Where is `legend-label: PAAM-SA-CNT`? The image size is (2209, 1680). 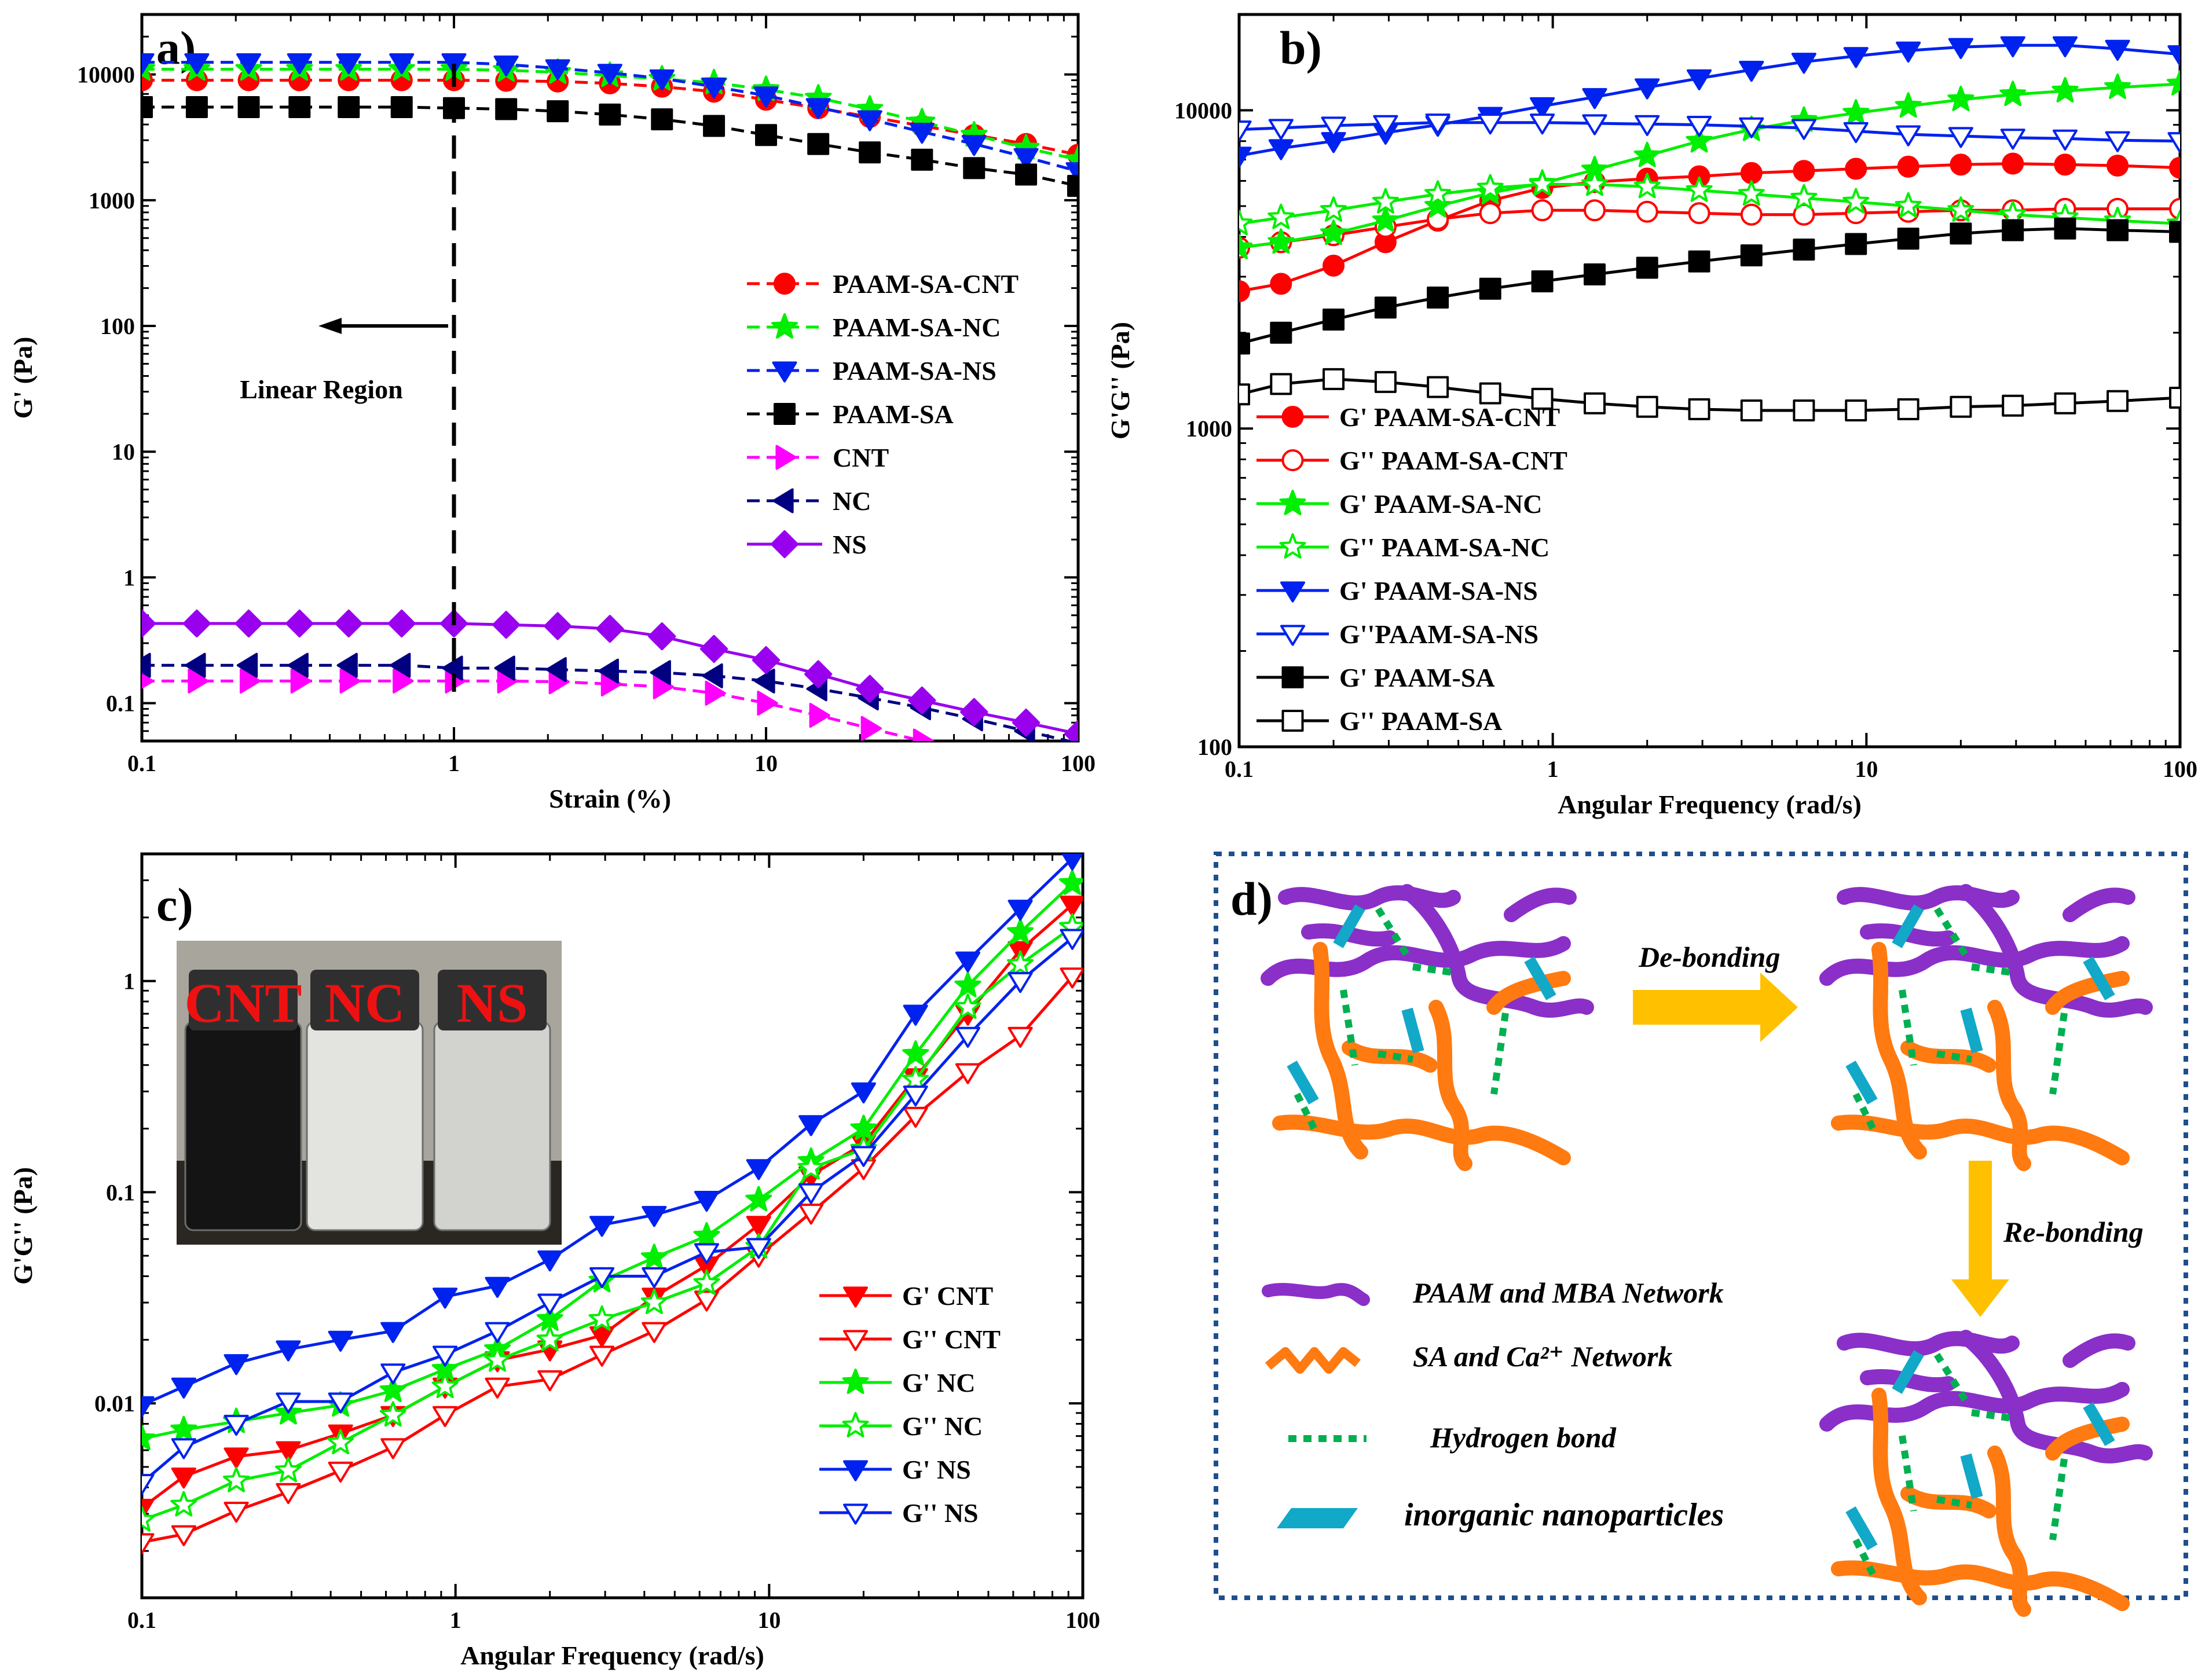 legend-label: PAAM-SA-CNT is located at coordinates (926, 284).